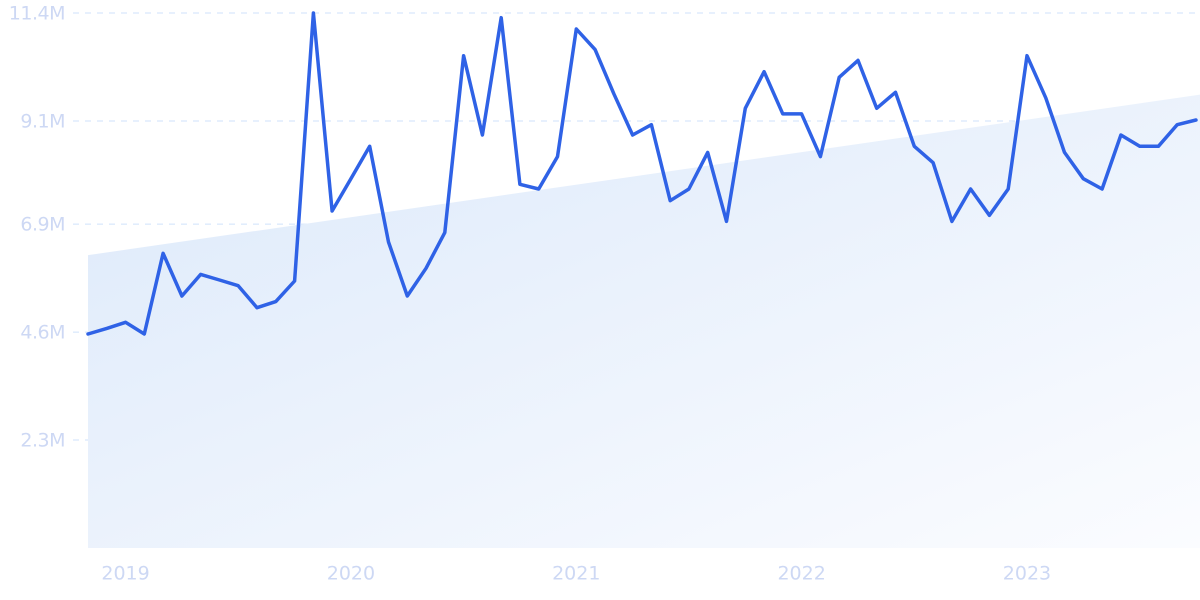 The image size is (1200, 600). Describe the element at coordinates (42, 121) in the screenshot. I see `y-tick-label: 9.1M` at that location.